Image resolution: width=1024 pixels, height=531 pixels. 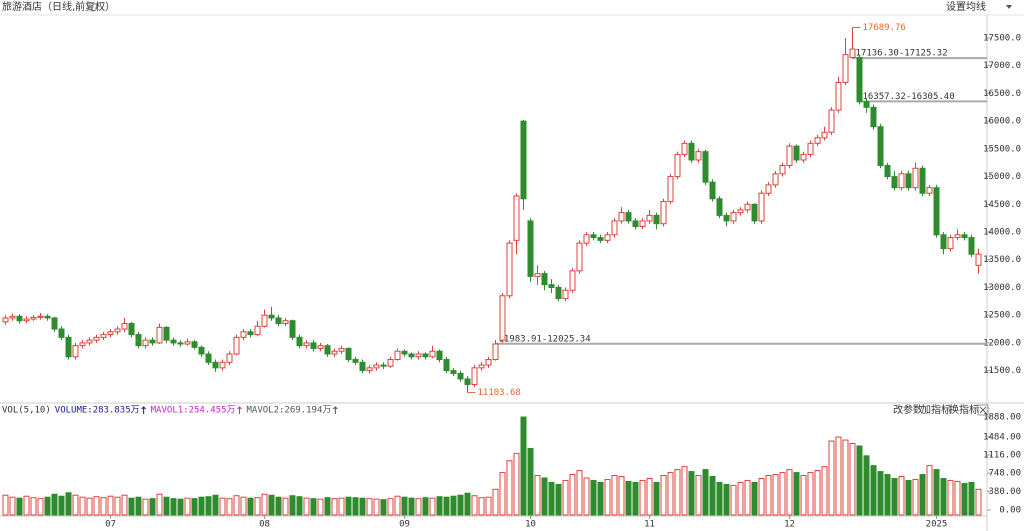 I want to click on indicator-button: 换指标, so click(x=964, y=409).